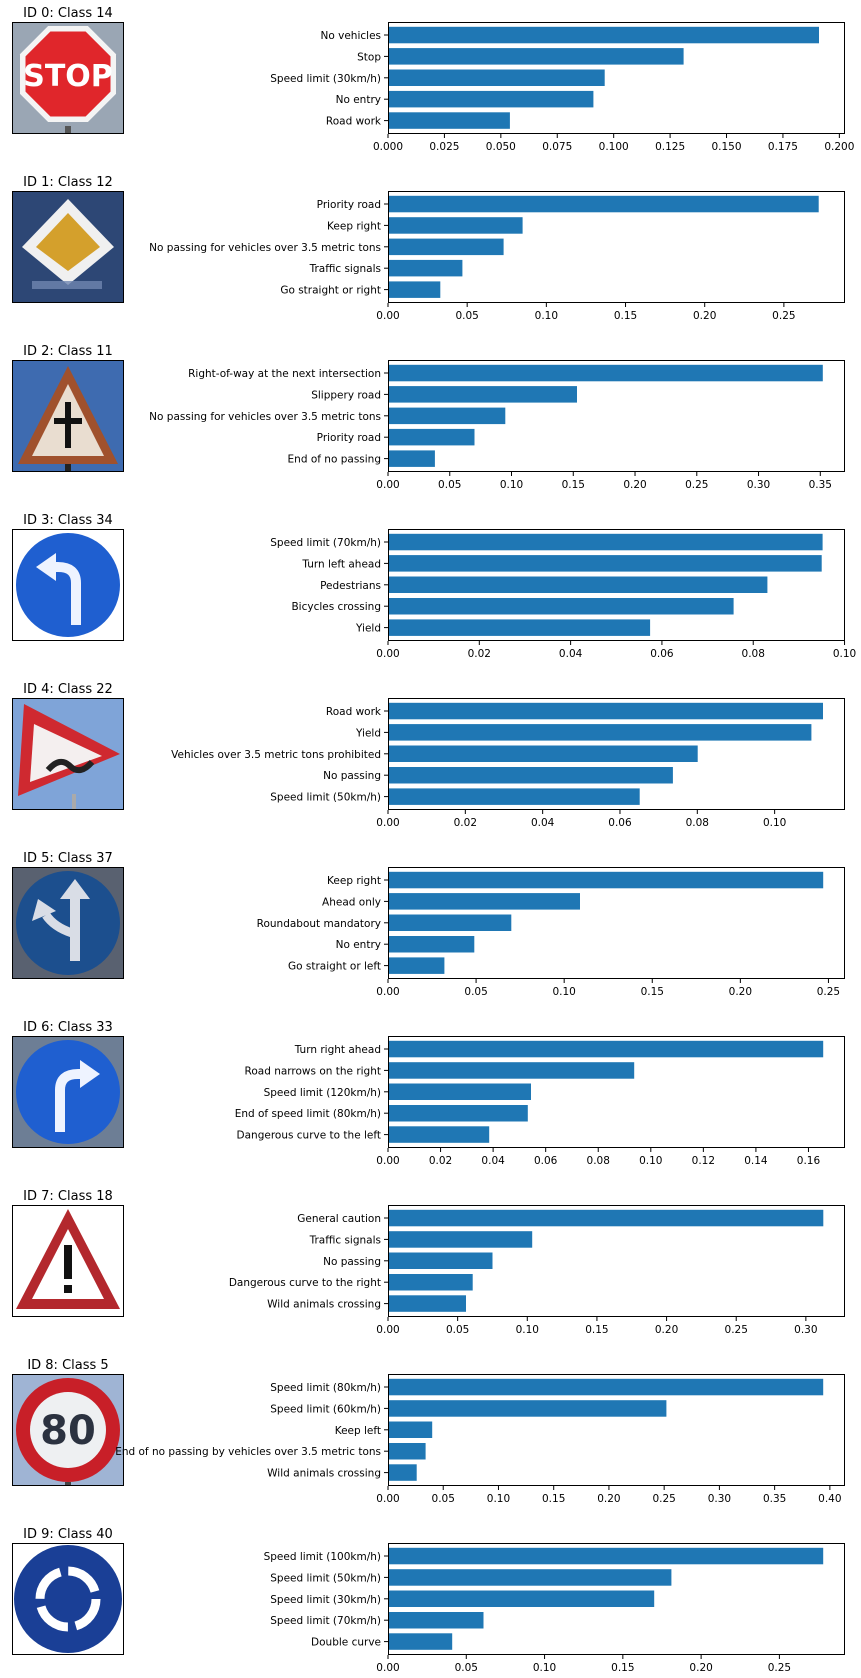 This screenshot has height=1678, width=861. Describe the element at coordinates (68, 1534) in the screenshot. I see `chart-title: ID 9: Class 40` at that location.